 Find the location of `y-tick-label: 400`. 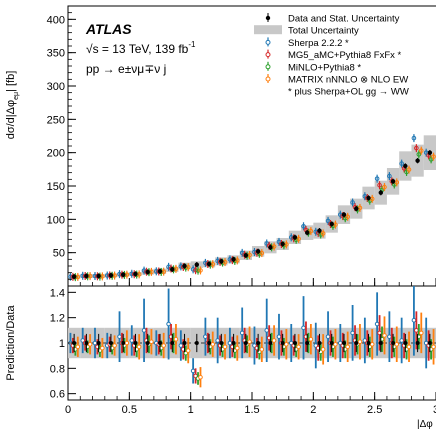

y-tick-label: 400 is located at coordinates (56, 20).